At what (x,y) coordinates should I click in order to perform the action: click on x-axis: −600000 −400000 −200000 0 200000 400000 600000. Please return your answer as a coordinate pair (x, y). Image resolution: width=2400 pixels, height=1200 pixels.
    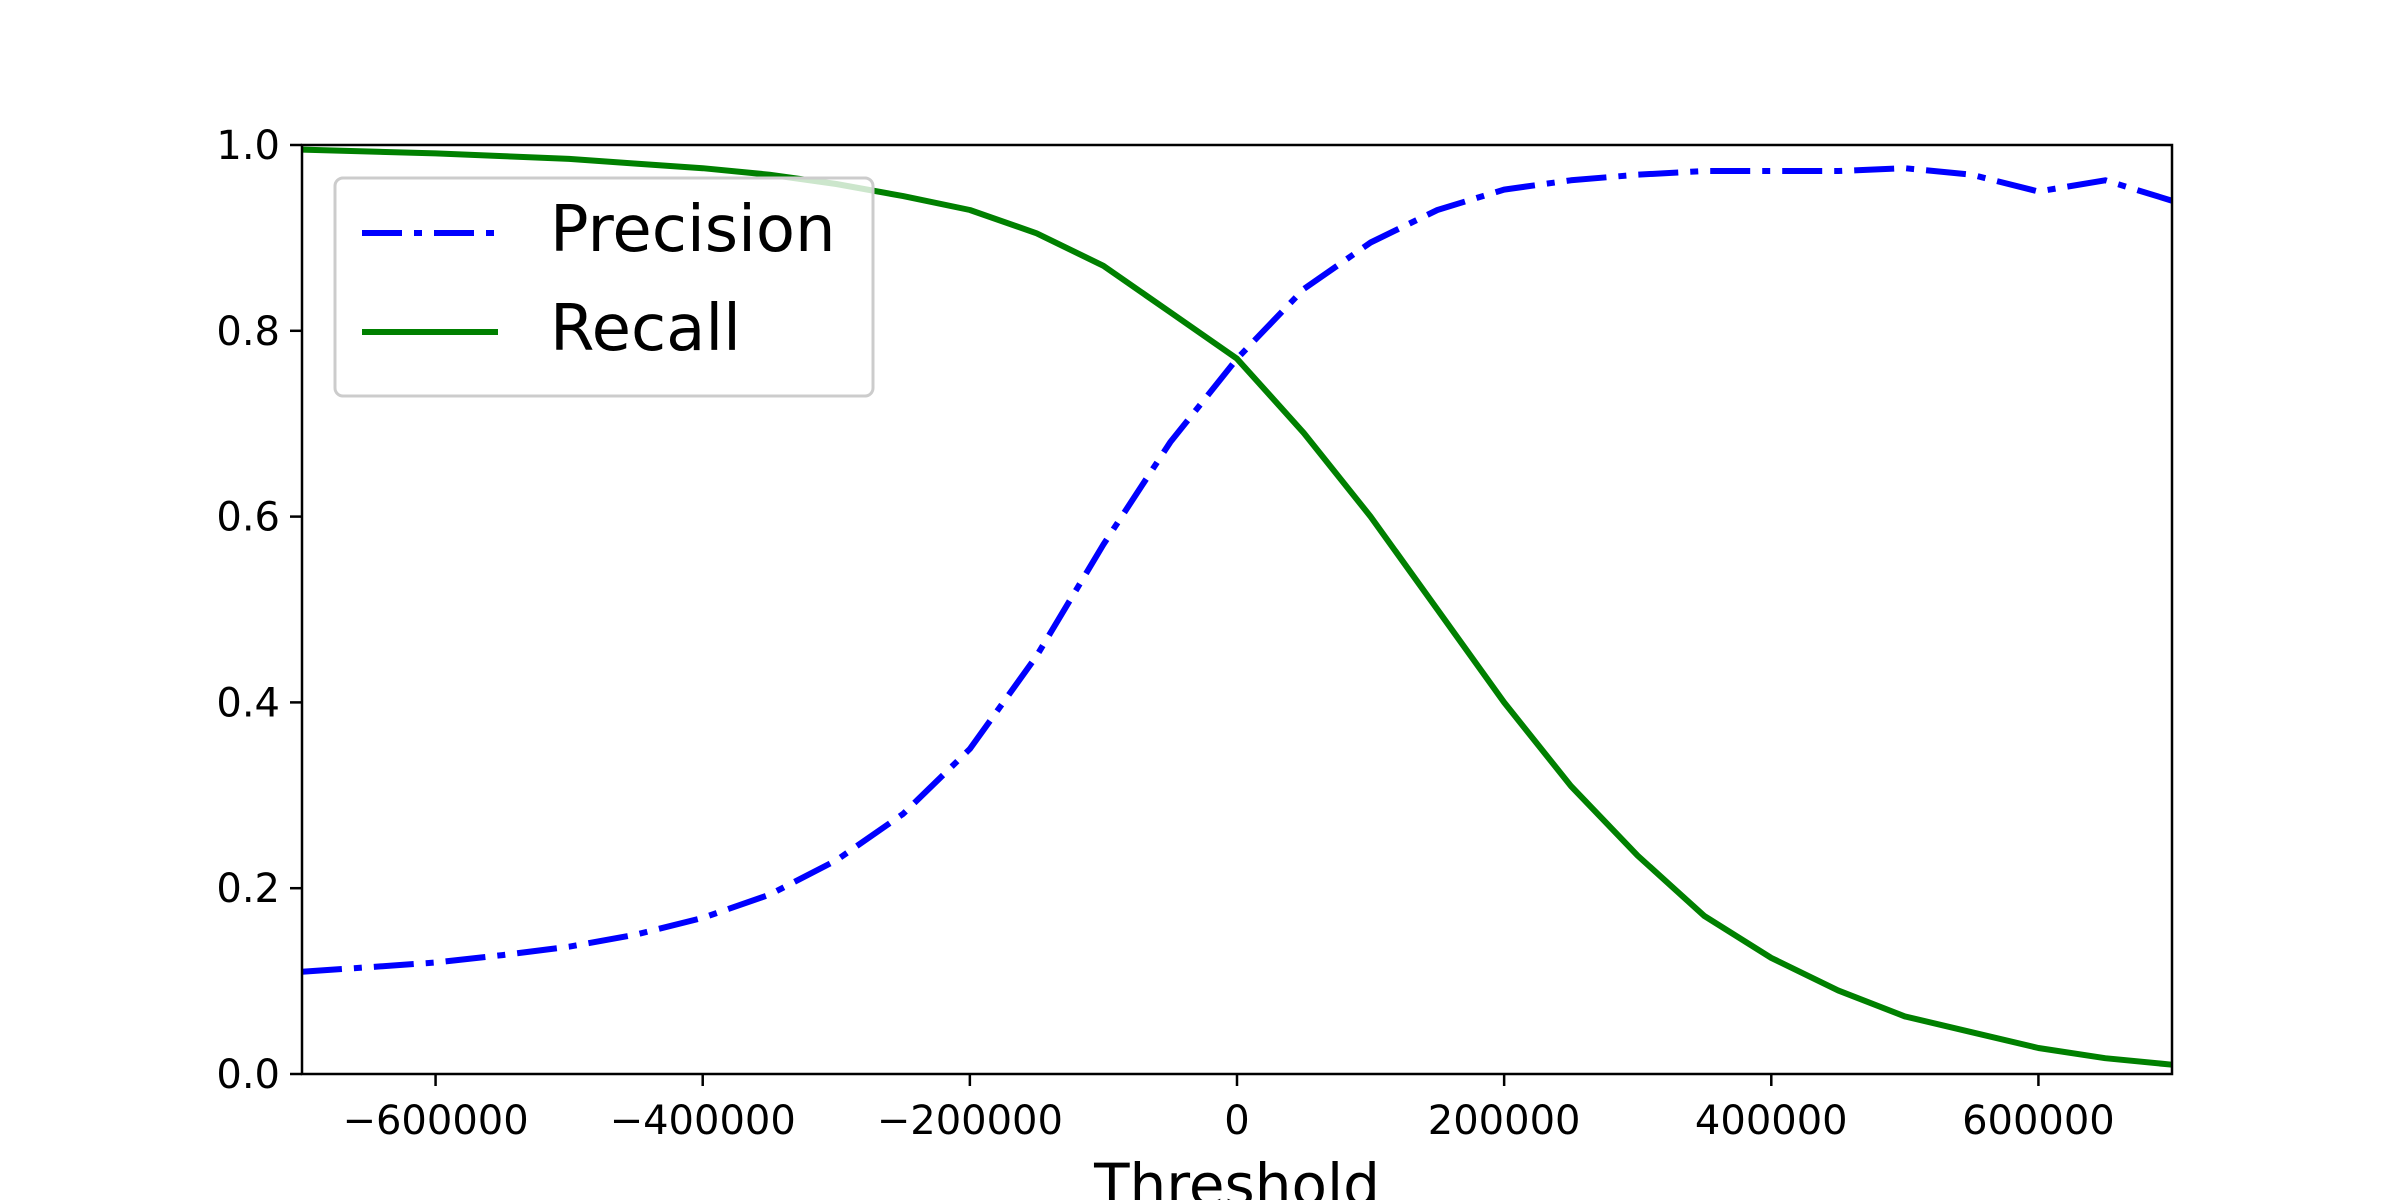
    Looking at the image, I should click on (1228, 1109).